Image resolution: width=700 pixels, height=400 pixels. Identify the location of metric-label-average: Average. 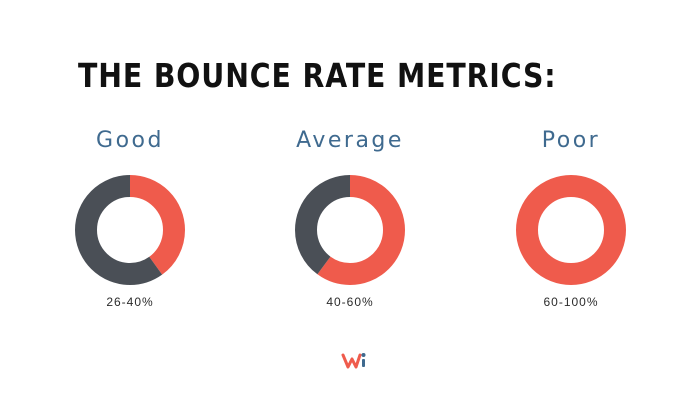
(350, 140).